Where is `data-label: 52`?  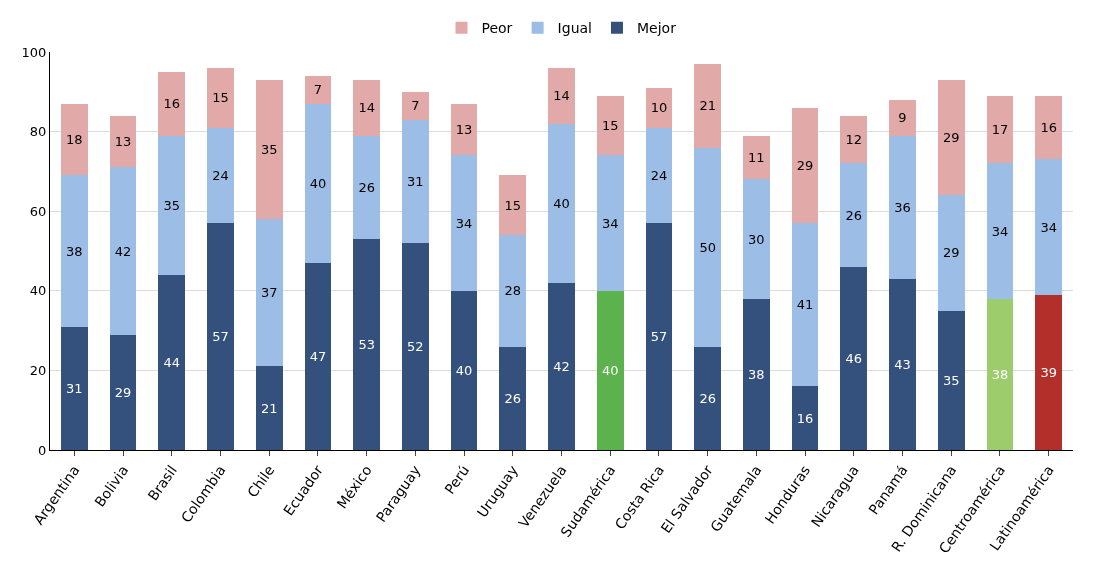
data-label: 52 is located at coordinates (415, 347).